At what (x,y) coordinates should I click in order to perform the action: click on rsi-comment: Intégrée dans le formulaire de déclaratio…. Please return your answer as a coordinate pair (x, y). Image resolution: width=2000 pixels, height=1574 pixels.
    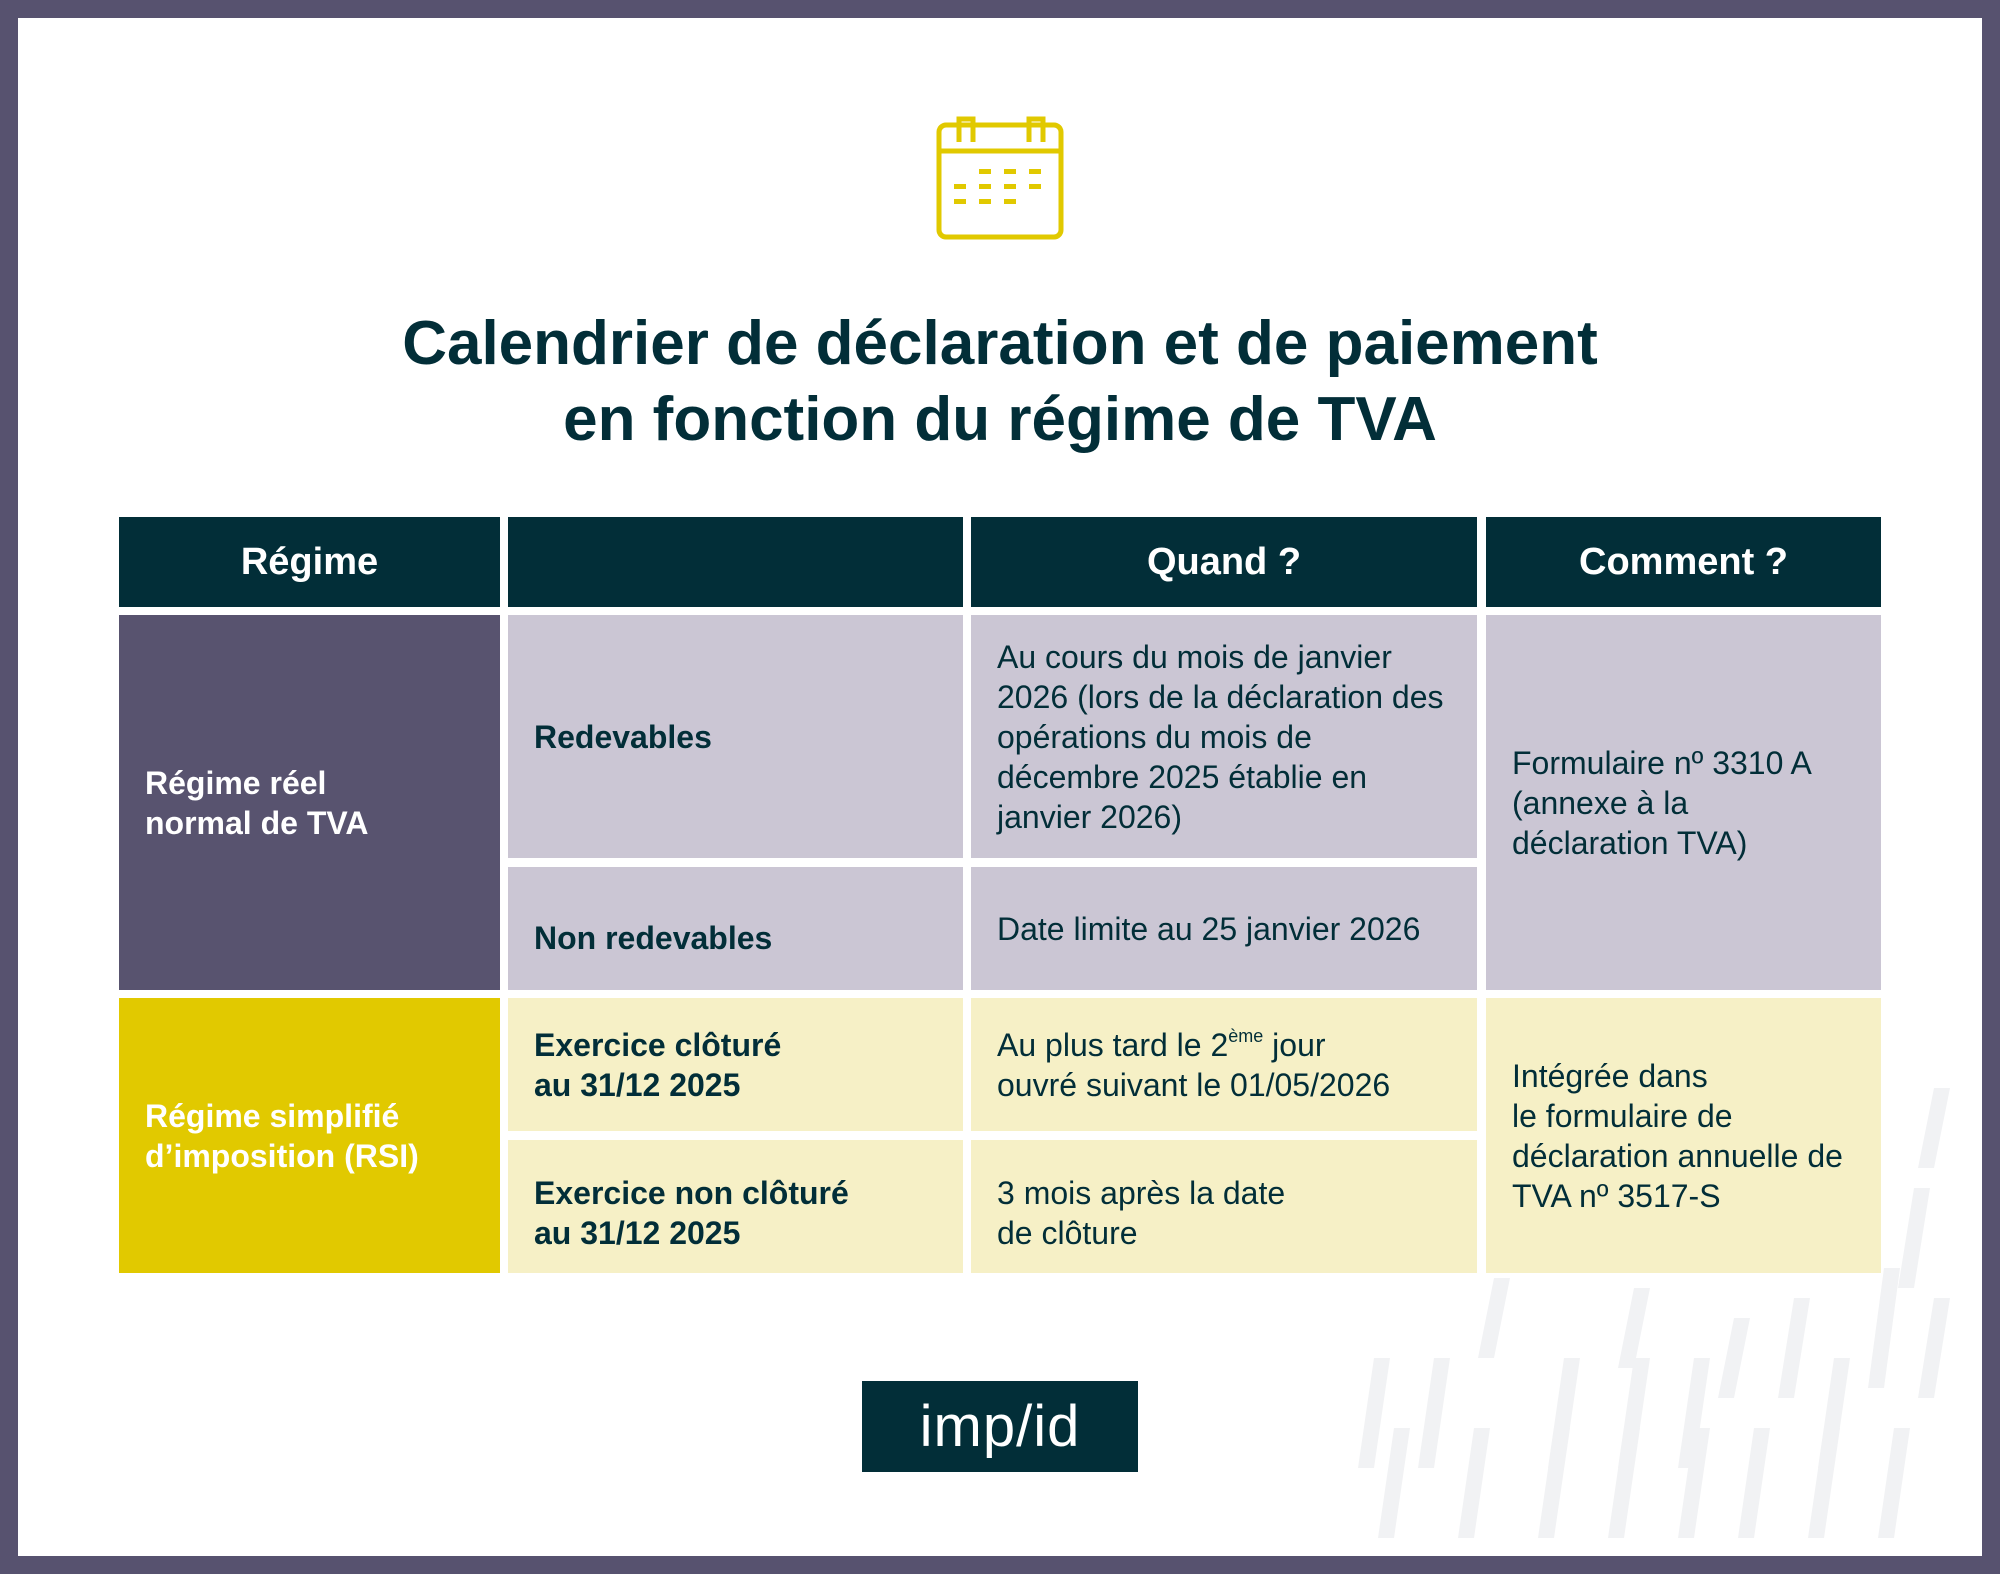
    Looking at the image, I should click on (1683, 1135).